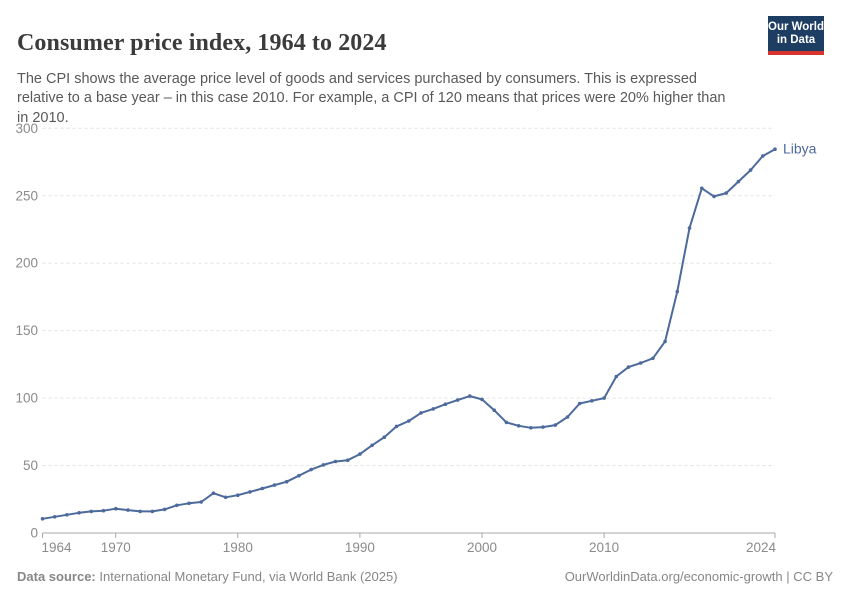 Image resolution: width=850 pixels, height=600 pixels. What do you see at coordinates (202, 43) in the screenshot?
I see `page-title: Consumer price index, 1964 to 2024` at bounding box center [202, 43].